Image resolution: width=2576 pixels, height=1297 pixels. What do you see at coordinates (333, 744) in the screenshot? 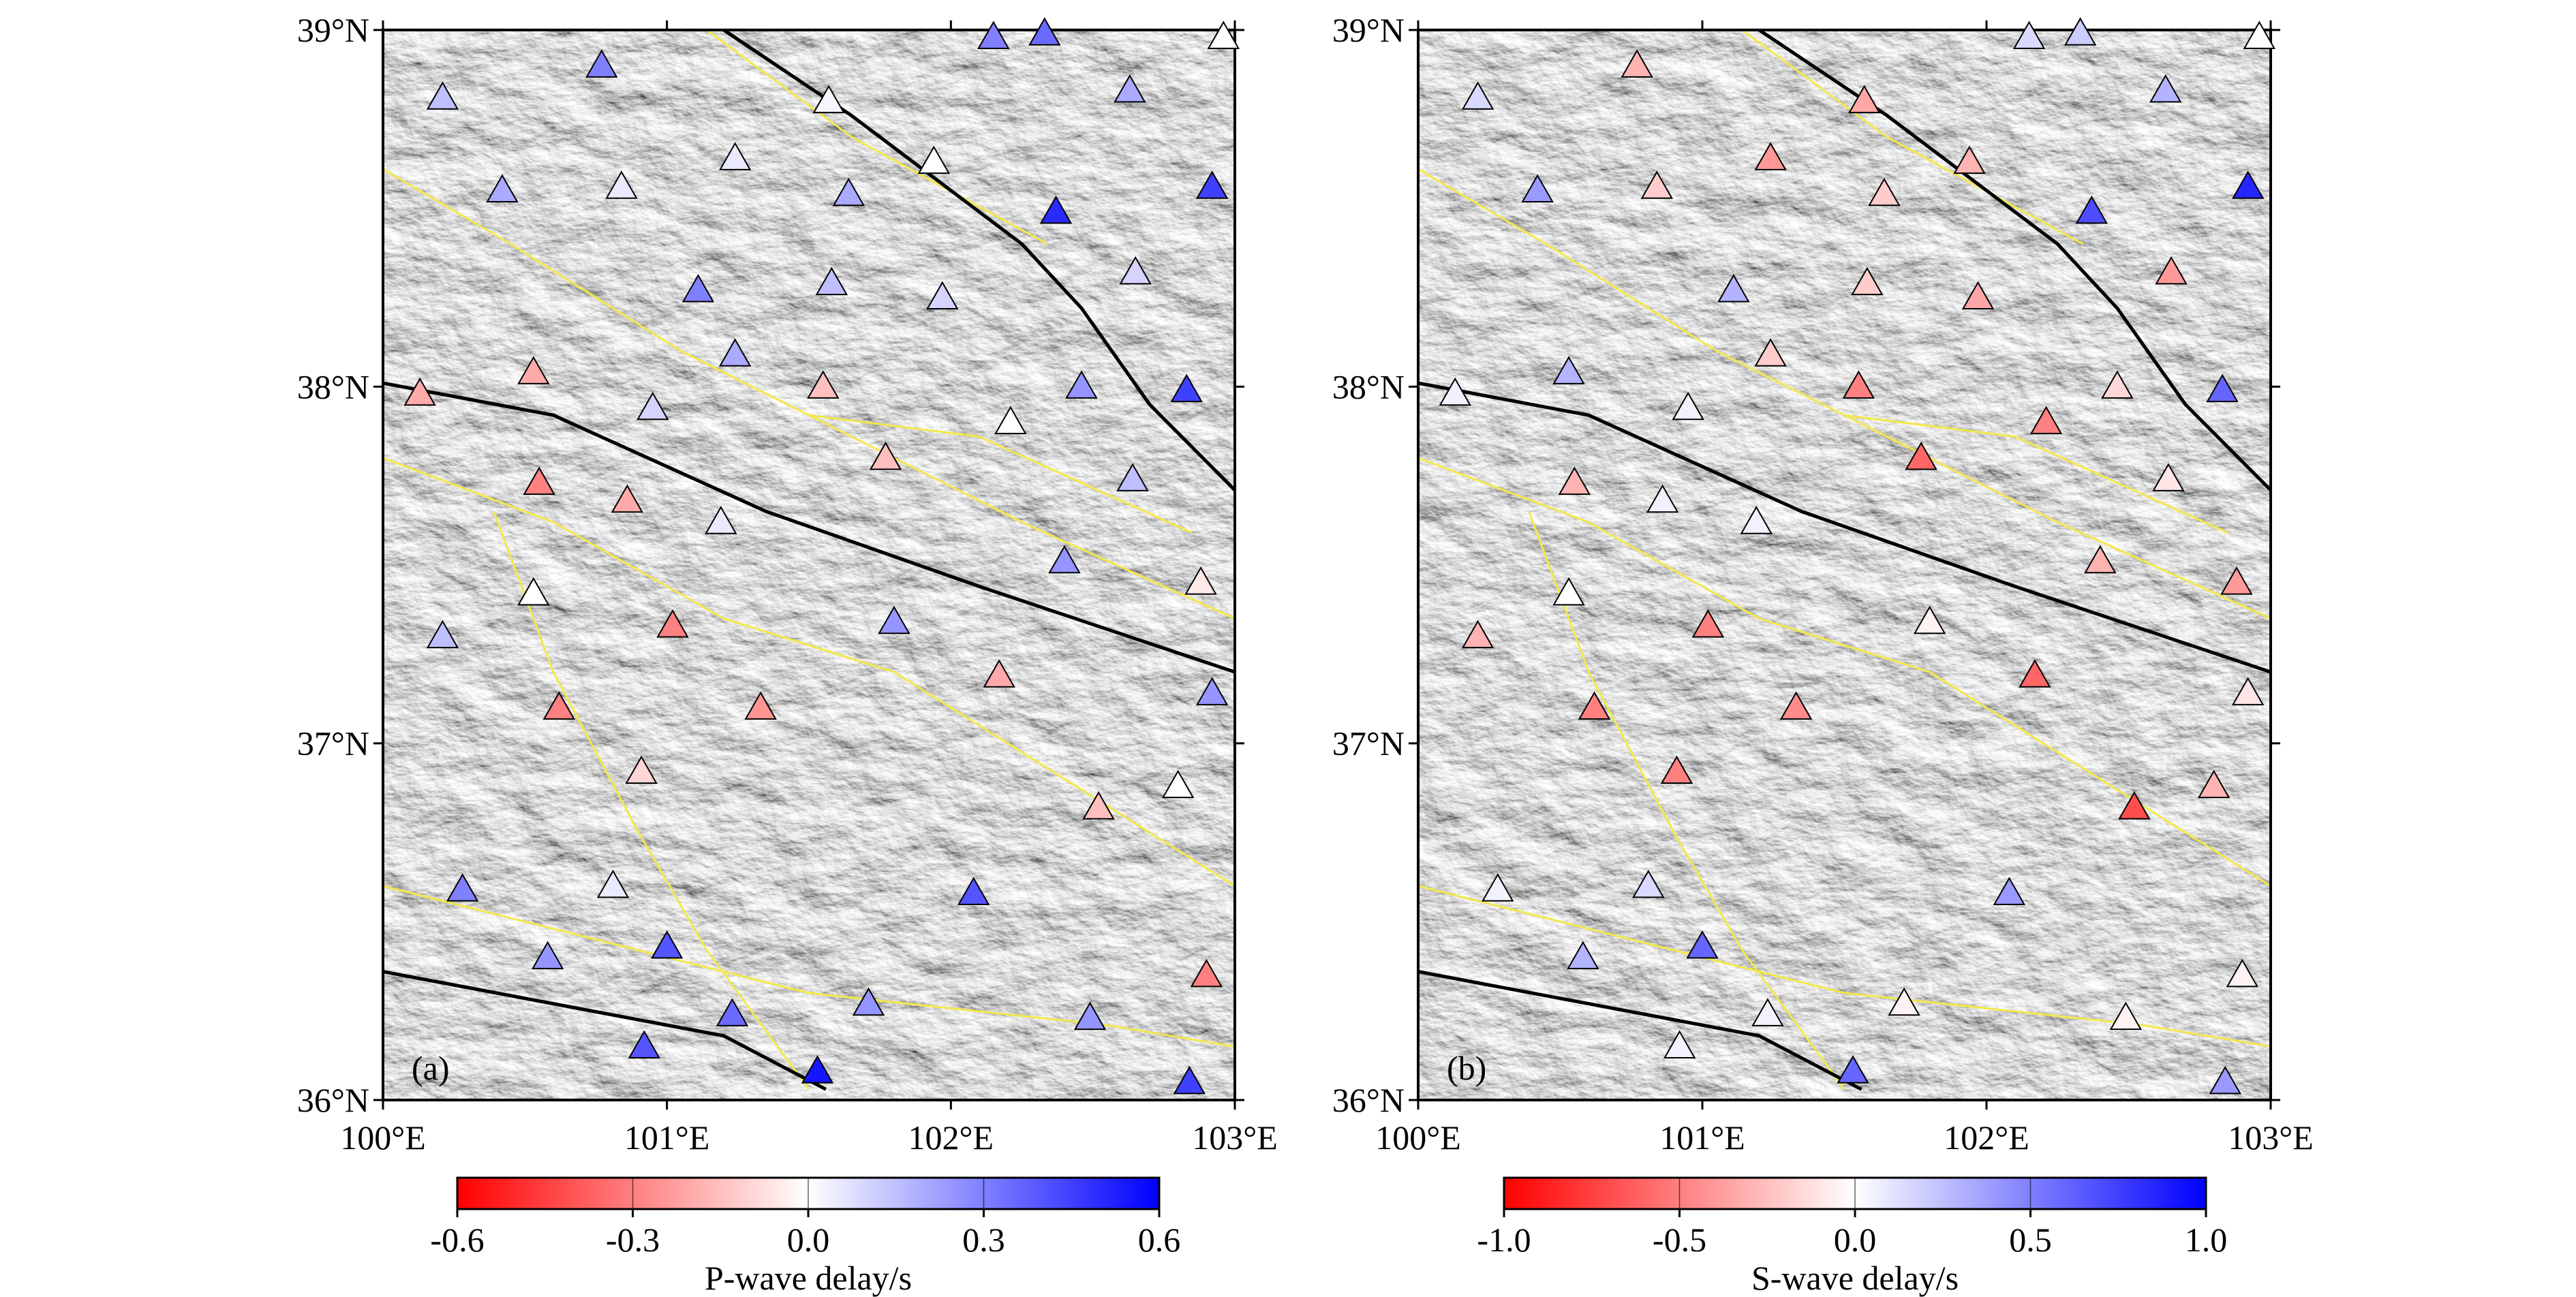
I see `y-tick-label: 37°N` at bounding box center [333, 744].